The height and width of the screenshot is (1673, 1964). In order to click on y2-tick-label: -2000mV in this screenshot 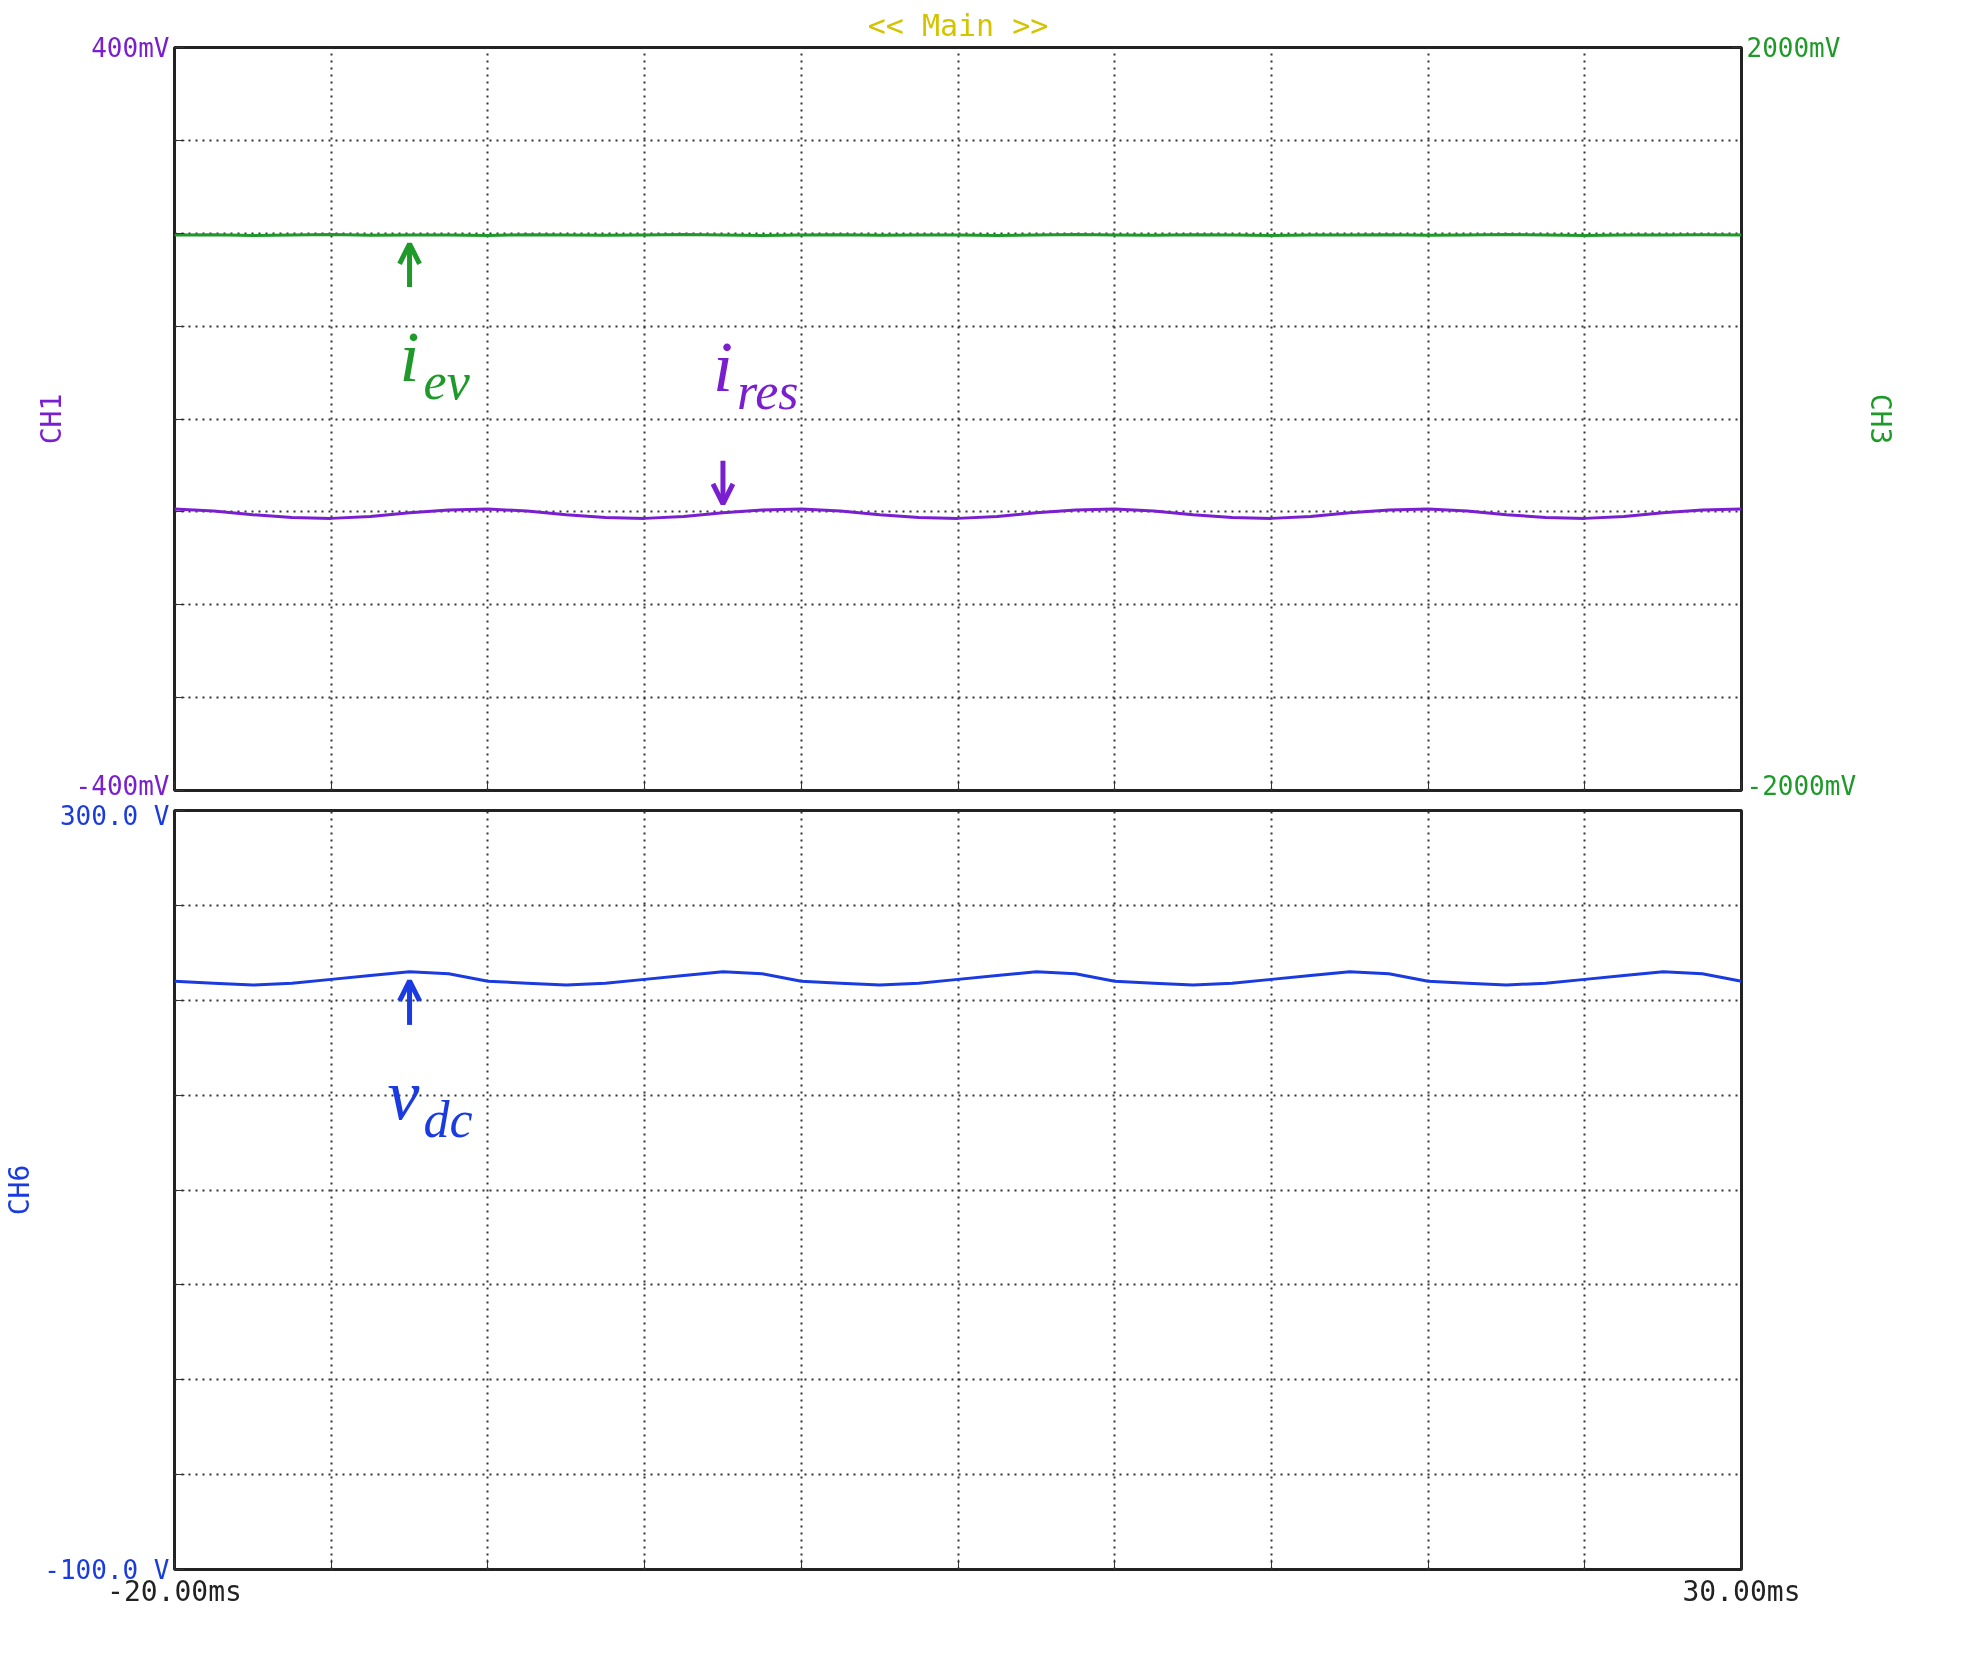, I will do `click(1801, 785)`.